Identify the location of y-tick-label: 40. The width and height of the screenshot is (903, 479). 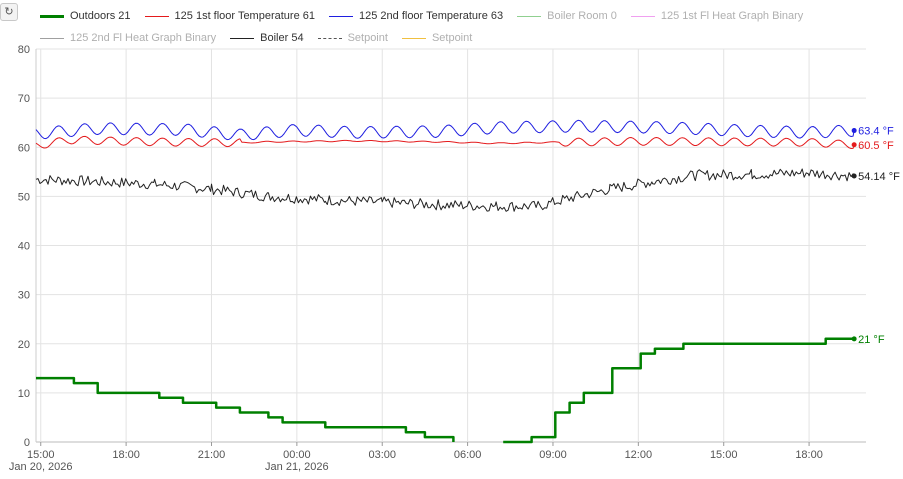
(24, 247).